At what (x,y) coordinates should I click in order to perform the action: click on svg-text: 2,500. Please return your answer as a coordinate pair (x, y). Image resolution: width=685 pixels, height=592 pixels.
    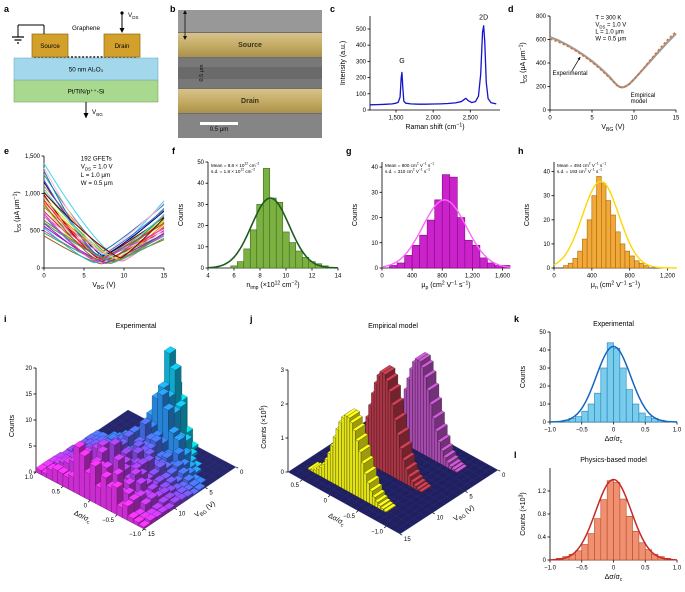
    Looking at the image, I should click on (471, 119).